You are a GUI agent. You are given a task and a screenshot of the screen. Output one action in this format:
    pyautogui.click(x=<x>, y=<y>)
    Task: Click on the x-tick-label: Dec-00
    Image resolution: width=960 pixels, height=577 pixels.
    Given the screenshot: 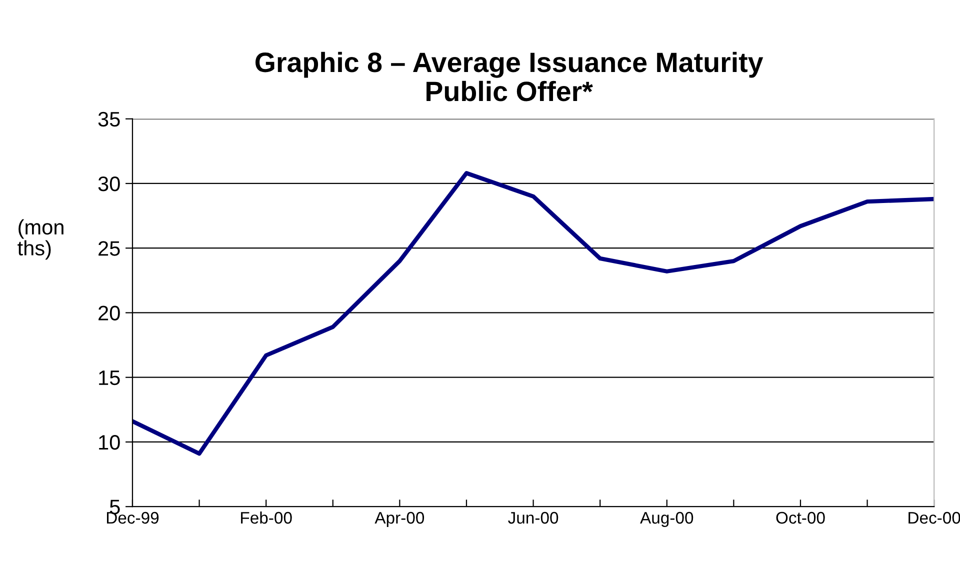 What is the action you would take?
    pyautogui.click(x=934, y=518)
    